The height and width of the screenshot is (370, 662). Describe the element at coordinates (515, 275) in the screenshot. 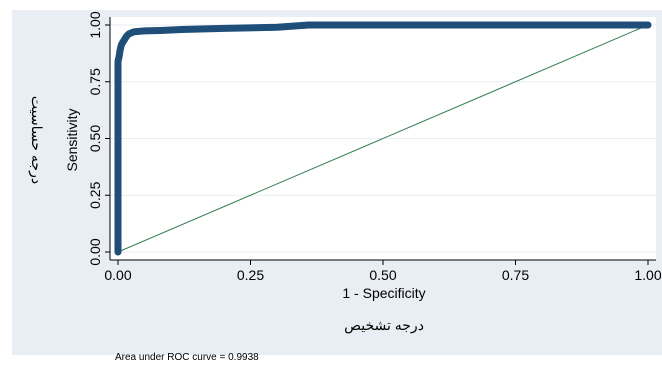

I see `x-tick-label-3: 0.75` at that location.